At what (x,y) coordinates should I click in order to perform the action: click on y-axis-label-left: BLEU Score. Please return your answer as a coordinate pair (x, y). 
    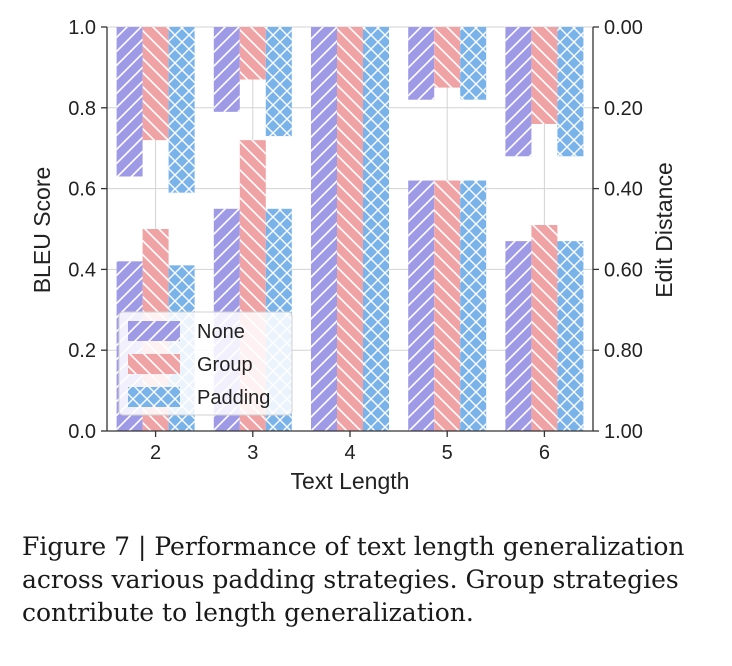
    Looking at the image, I should click on (42, 230).